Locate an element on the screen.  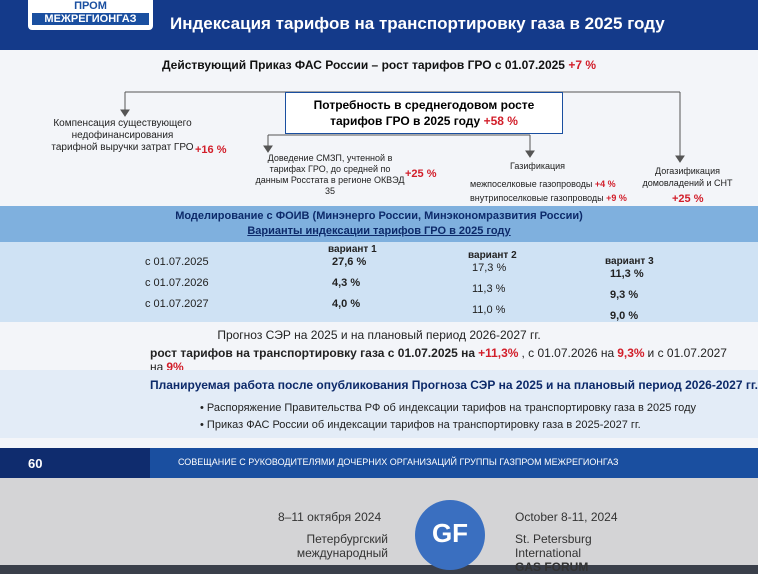
order-value: +7 % is located at coordinates (582, 65).